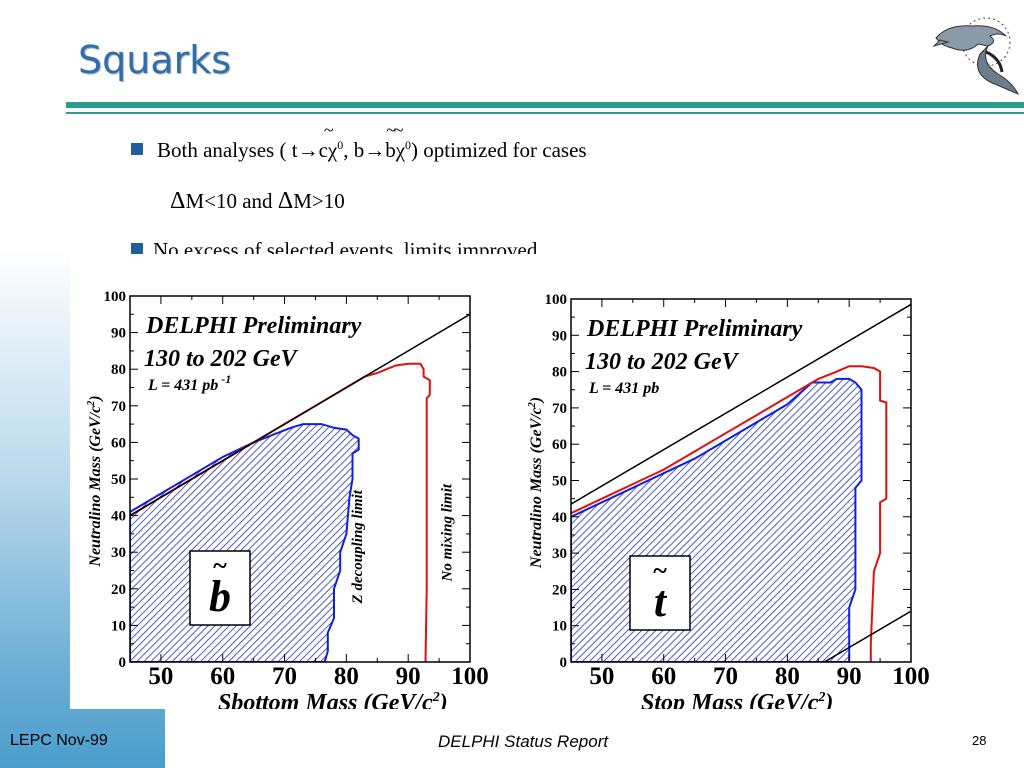 Image resolution: width=1024 pixels, height=768 pixels. I want to click on footer-title: DELPHI Status Report, so click(523, 741).